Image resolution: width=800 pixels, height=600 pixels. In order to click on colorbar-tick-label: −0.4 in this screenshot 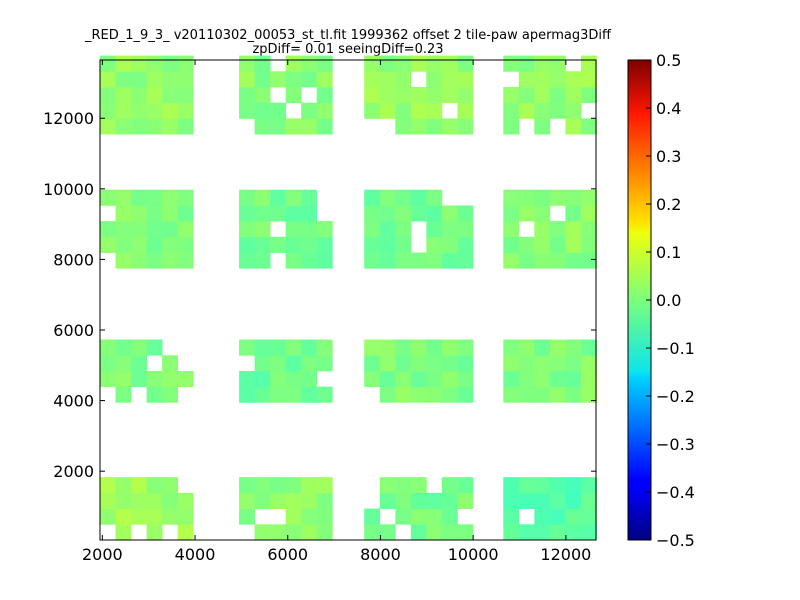, I will do `click(675, 492)`.